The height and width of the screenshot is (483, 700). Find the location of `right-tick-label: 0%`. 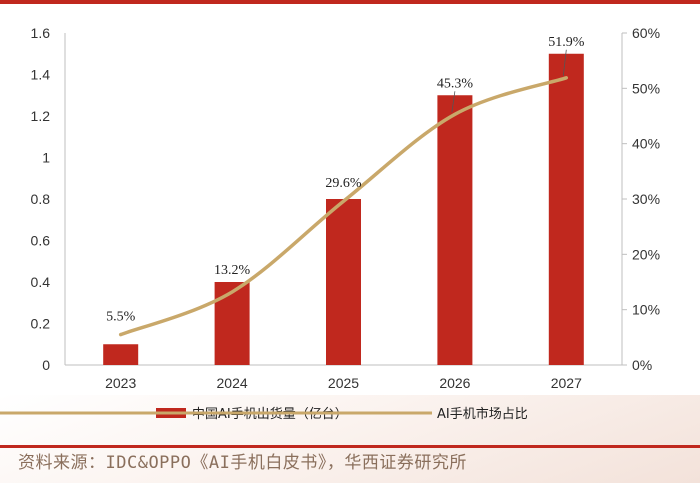

right-tick-label: 0% is located at coordinates (642, 365).